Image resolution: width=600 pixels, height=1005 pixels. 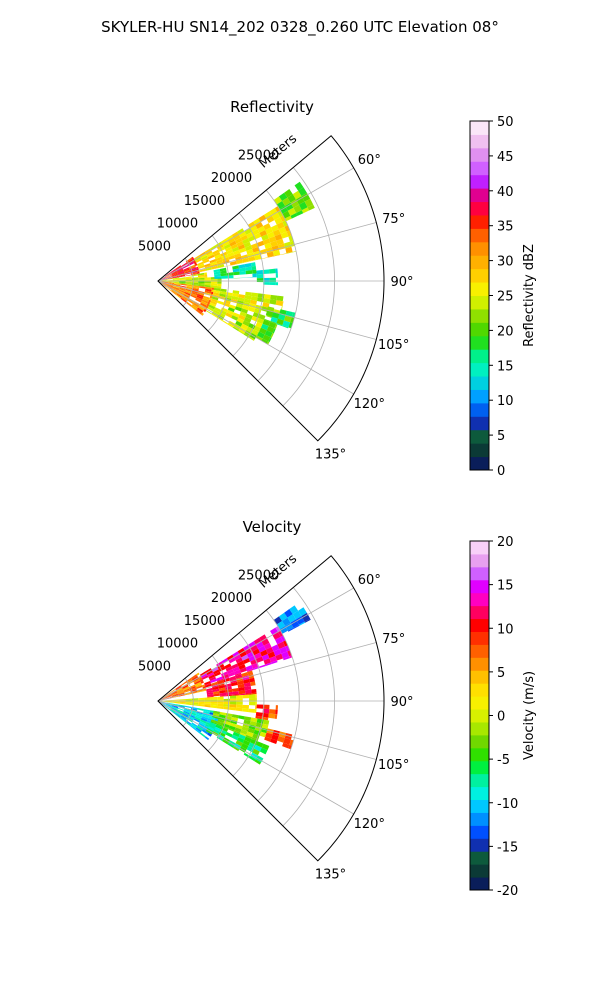 I want to click on range-tick-label: 20000, so click(x=231, y=178).